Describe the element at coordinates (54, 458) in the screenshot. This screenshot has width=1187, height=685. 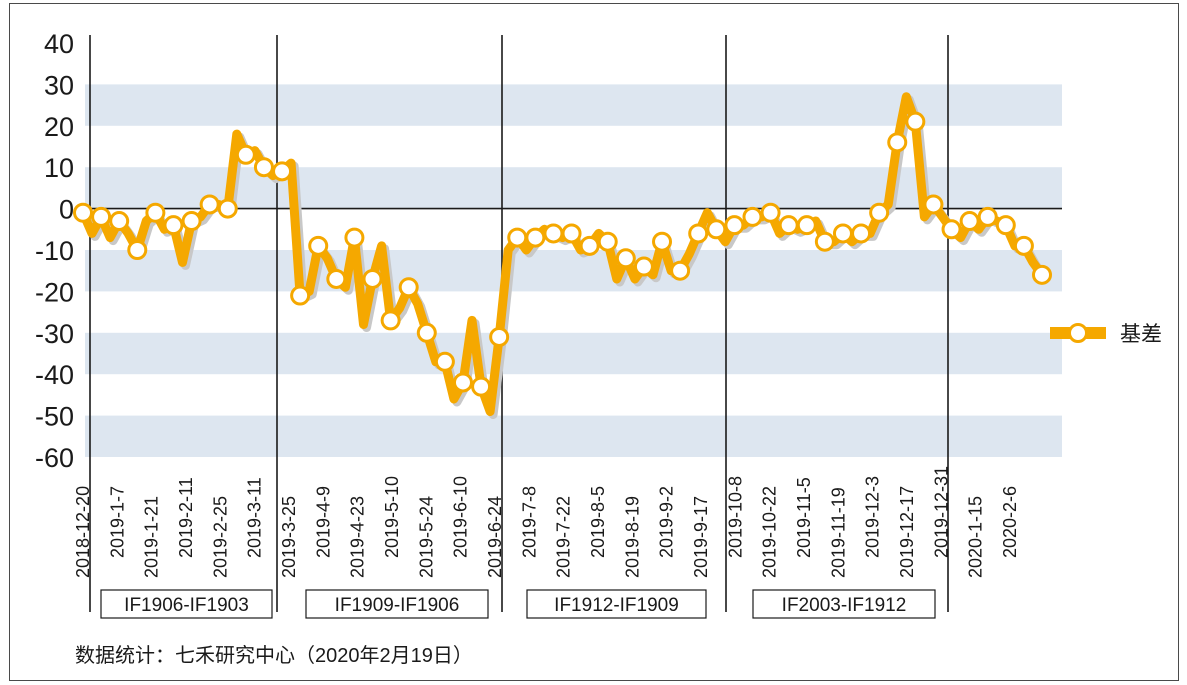
I see `y-tick-label: -60` at that location.